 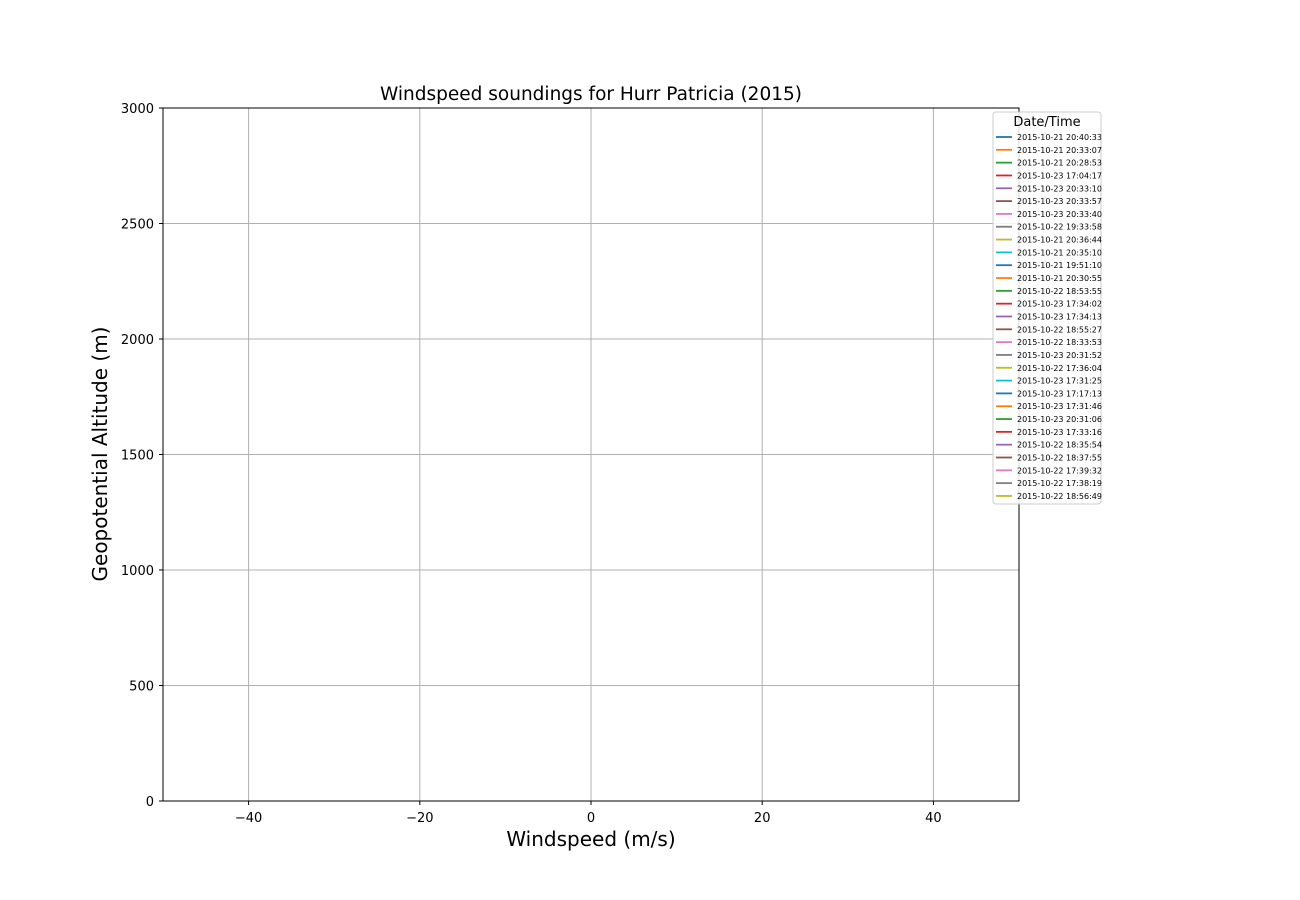 What do you see at coordinates (1059, 316) in the screenshot?
I see `legend-entry-label: 2015-10-23 17:34:13` at bounding box center [1059, 316].